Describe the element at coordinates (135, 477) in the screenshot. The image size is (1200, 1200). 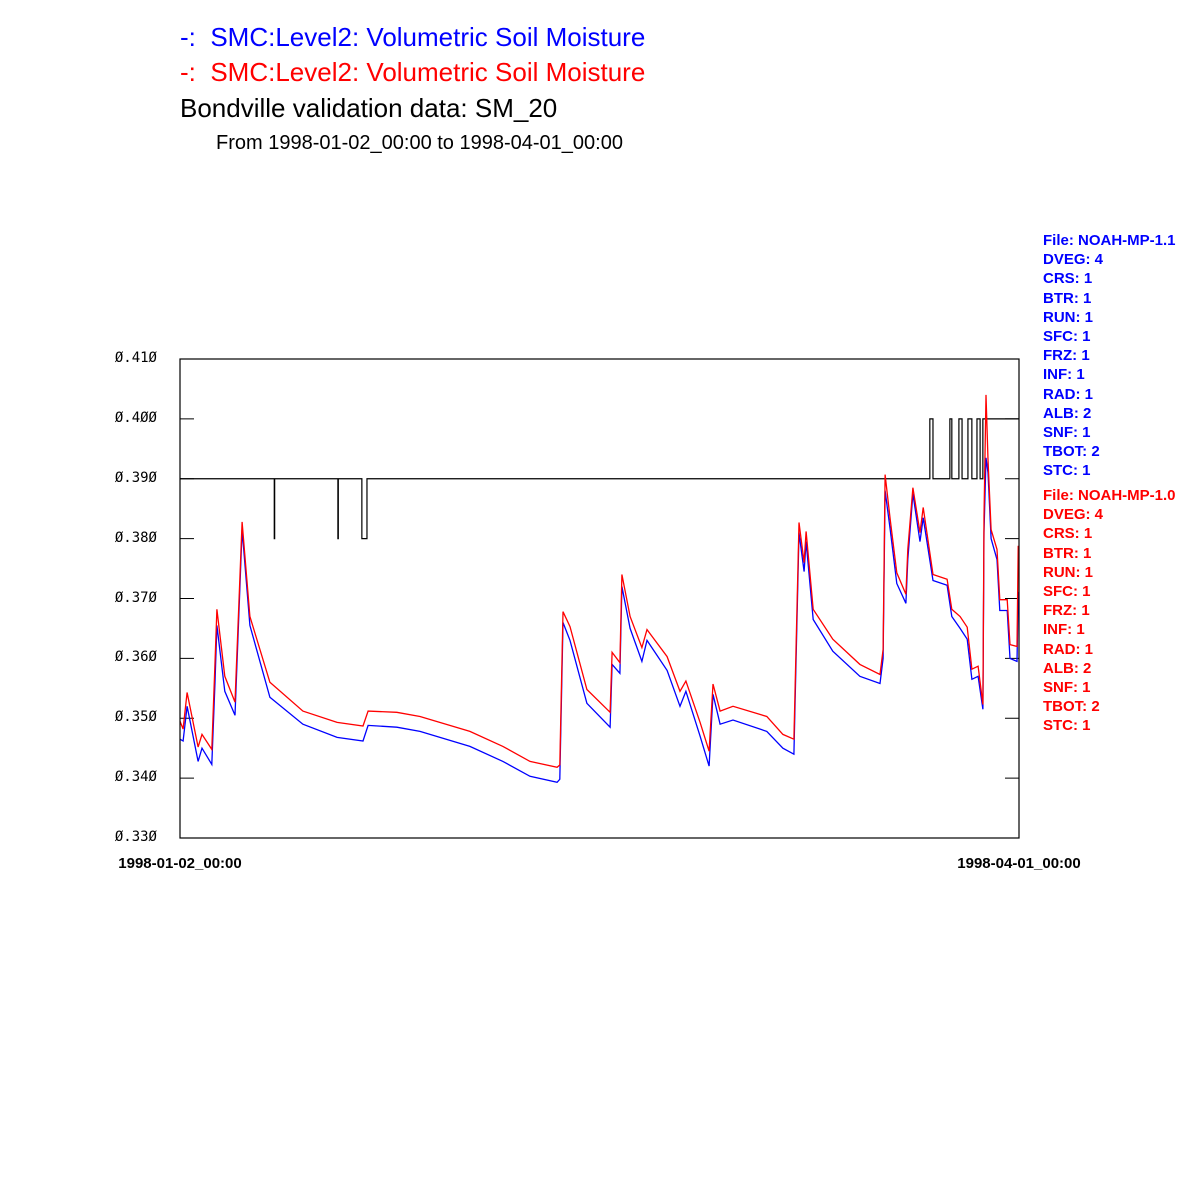
I see `y-tick-label: Ø.39Ø` at that location.